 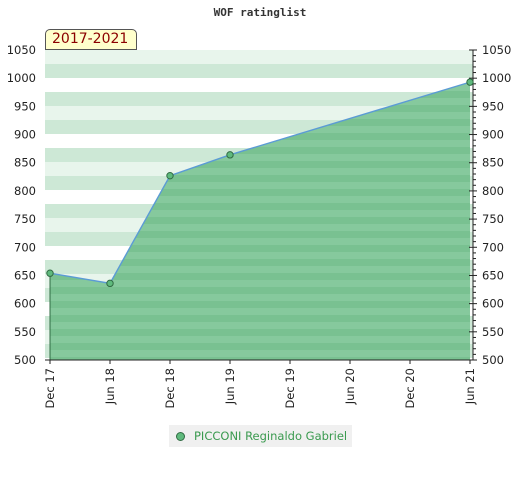 What do you see at coordinates (110, 386) in the screenshot?
I see `x-tick-label: Jun 18` at bounding box center [110, 386].